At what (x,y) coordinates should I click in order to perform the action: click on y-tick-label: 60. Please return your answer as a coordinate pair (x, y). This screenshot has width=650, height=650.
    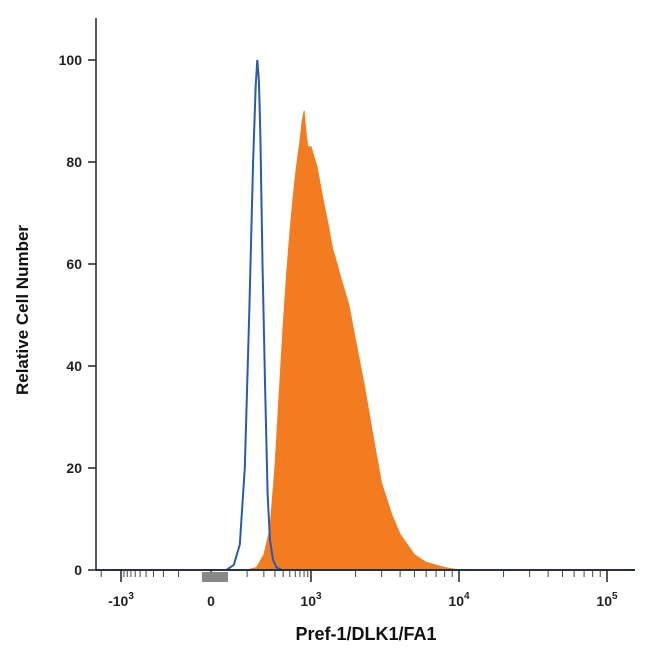
    Looking at the image, I should click on (74, 264).